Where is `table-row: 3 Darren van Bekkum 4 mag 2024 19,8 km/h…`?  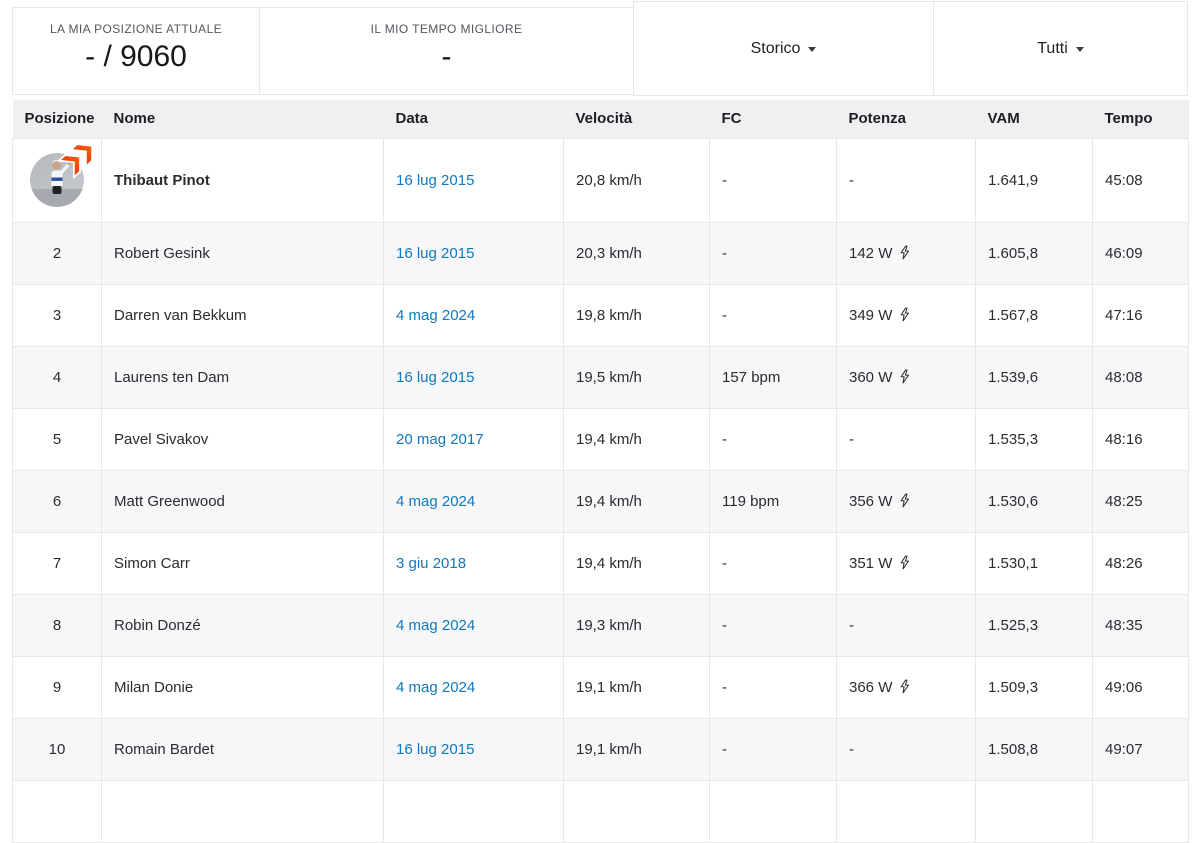
table-row: 3 Darren van Bekkum 4 mag 2024 19,8 km/h… is located at coordinates (600, 315).